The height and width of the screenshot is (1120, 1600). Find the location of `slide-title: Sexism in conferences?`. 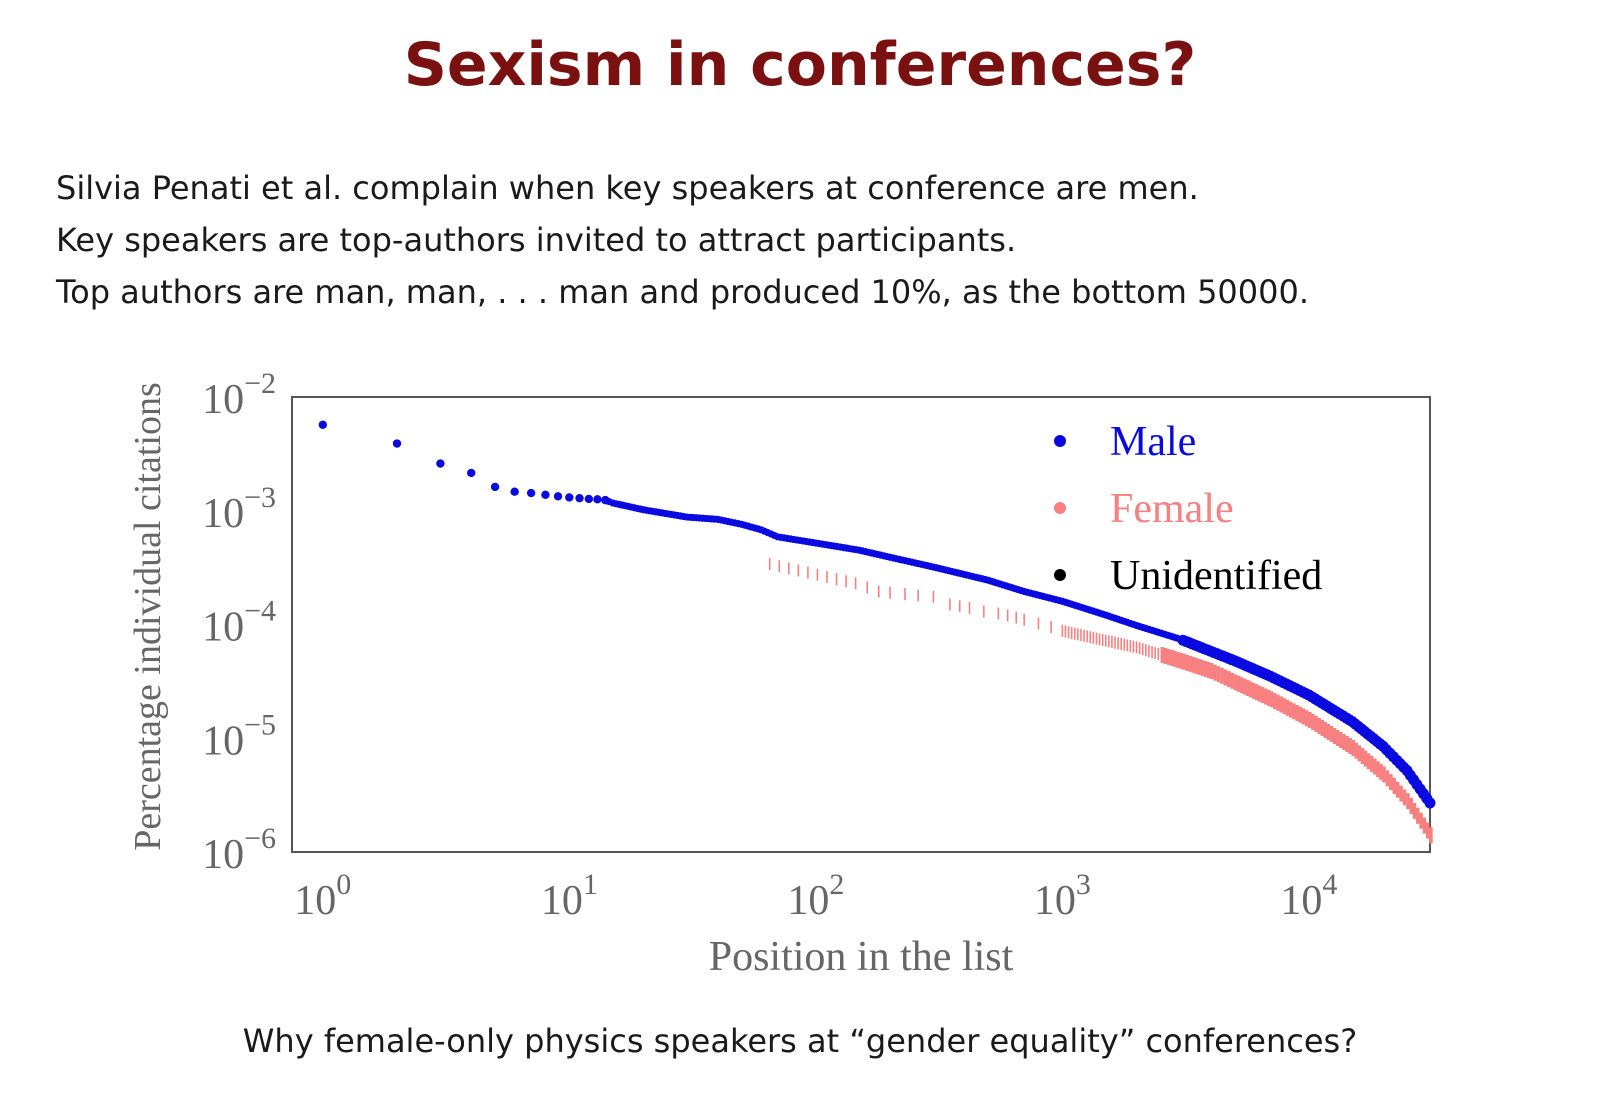

slide-title: Sexism in conferences? is located at coordinates (800, 65).